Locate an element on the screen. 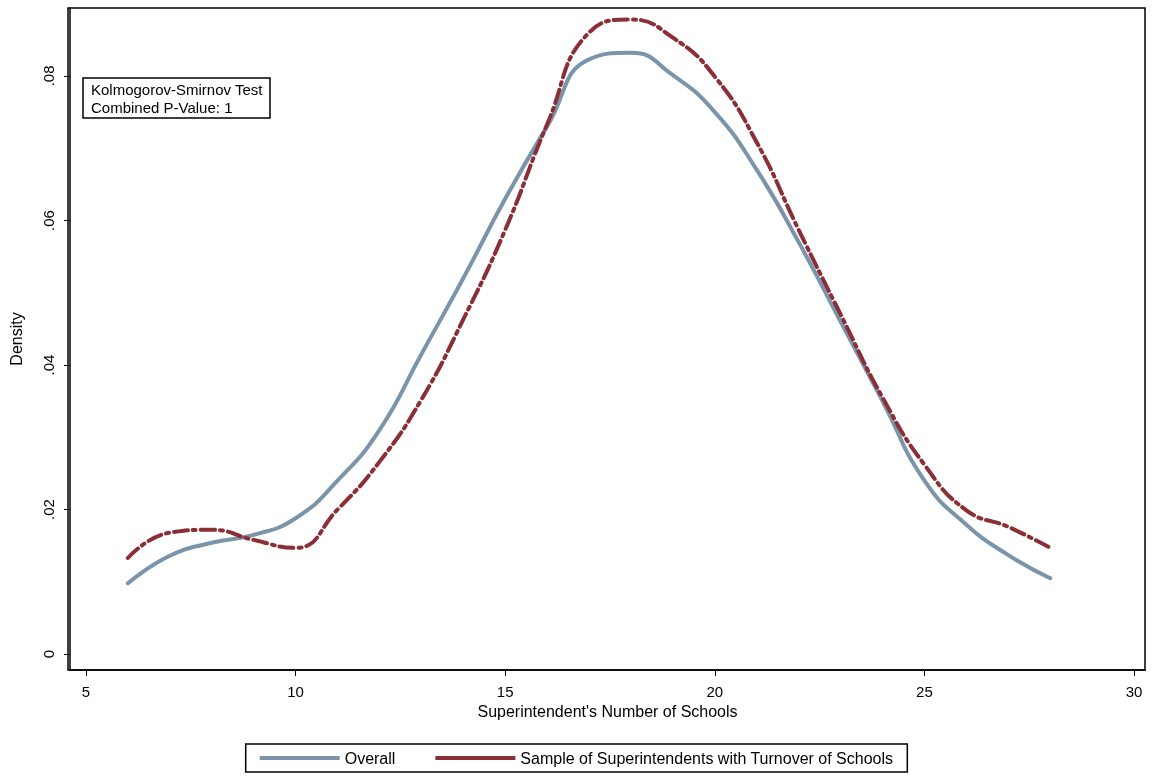 Image resolution: width=1153 pixels, height=776 pixels. x-axis-title: Superintendent's Number of Schools is located at coordinates (607, 712).